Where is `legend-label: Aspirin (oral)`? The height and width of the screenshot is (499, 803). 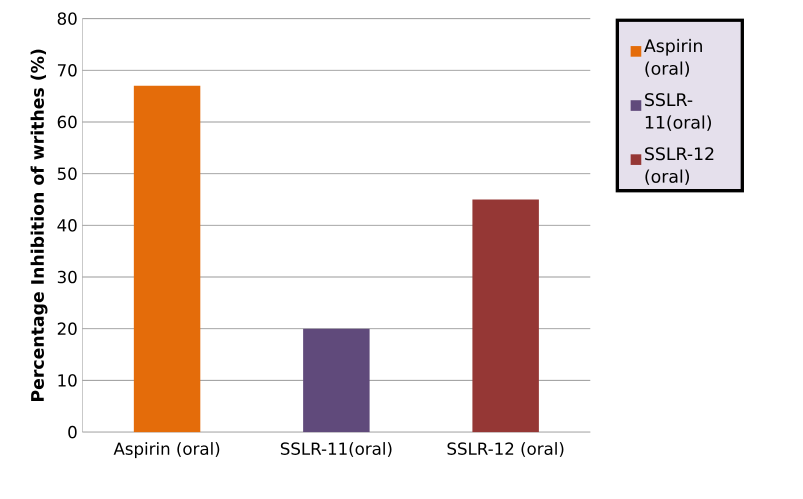 legend-label: Aspirin (oral) is located at coordinates (673, 58).